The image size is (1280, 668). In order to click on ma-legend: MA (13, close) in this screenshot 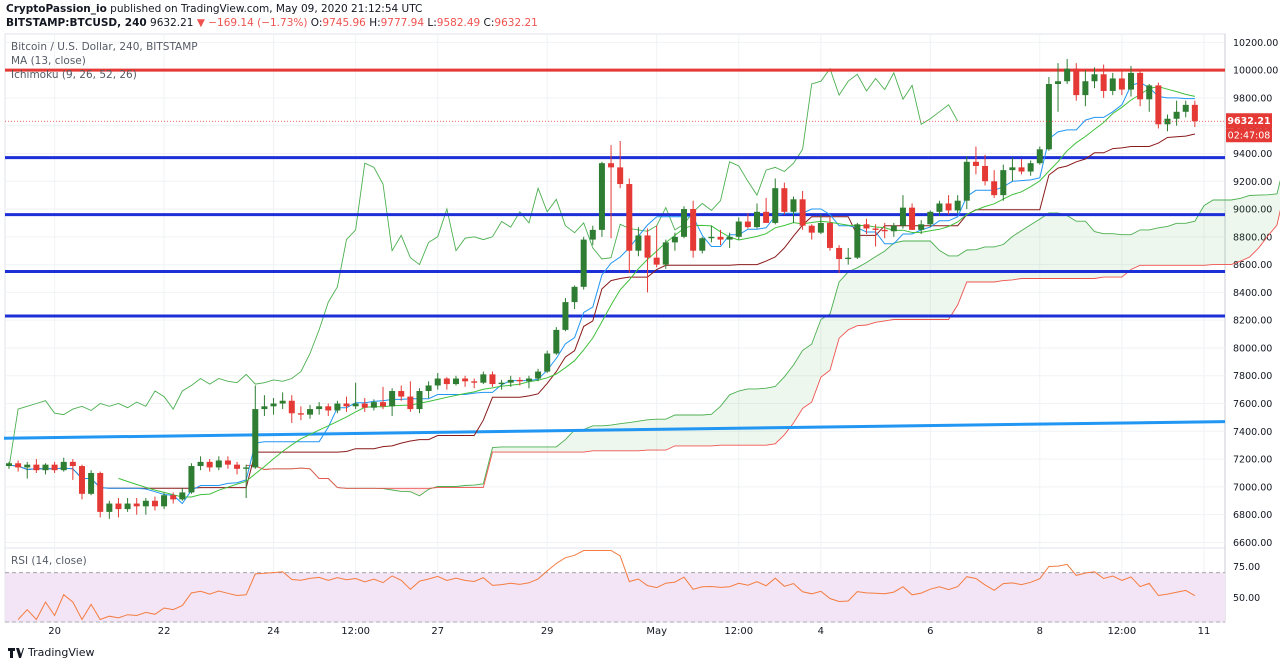, I will do `click(48, 61)`.